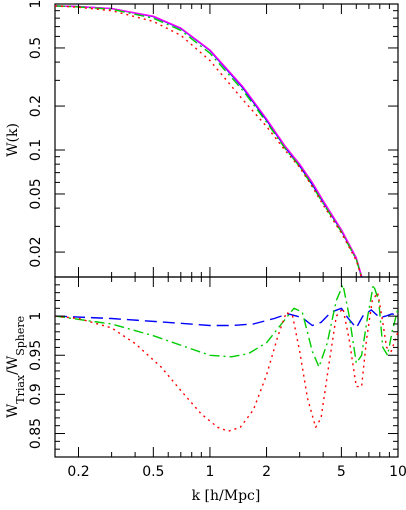  Describe the element at coordinates (20, 336) in the screenshot. I see `y-label-sub-sphere: Sphere` at that location.